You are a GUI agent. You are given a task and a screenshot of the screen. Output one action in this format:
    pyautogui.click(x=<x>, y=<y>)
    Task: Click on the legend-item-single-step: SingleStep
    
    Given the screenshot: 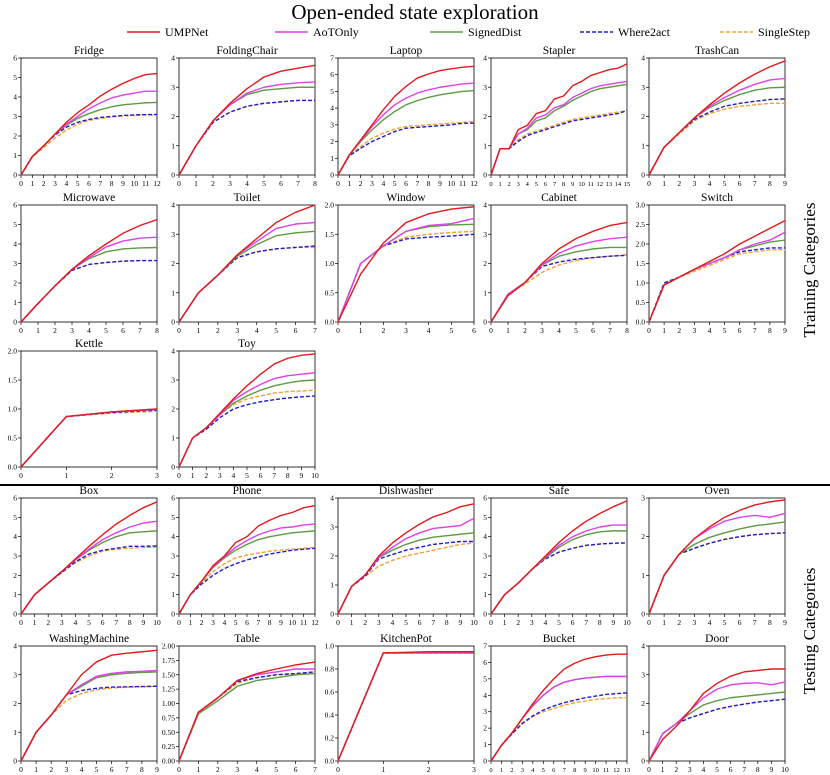 What is the action you would take?
    pyautogui.click(x=765, y=32)
    